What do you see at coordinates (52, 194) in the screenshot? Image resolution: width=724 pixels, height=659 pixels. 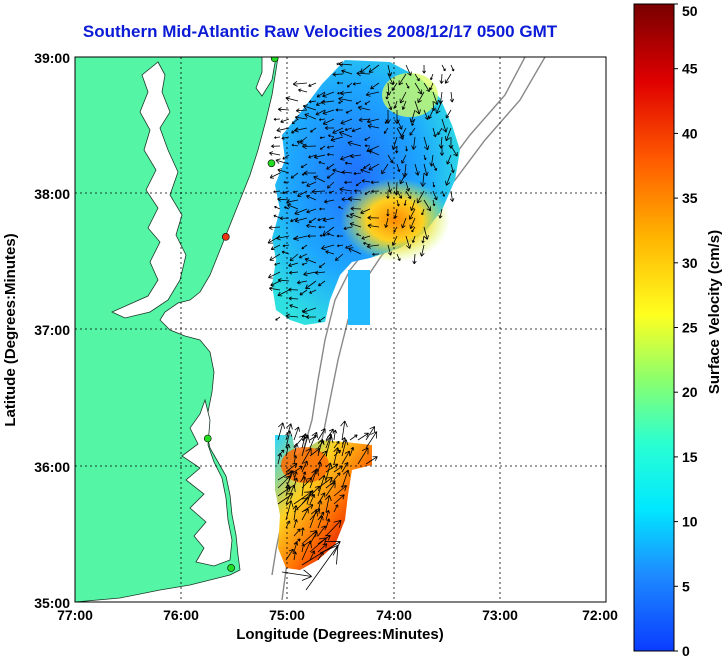 I see `y-tick-label: 38:00` at bounding box center [52, 194].